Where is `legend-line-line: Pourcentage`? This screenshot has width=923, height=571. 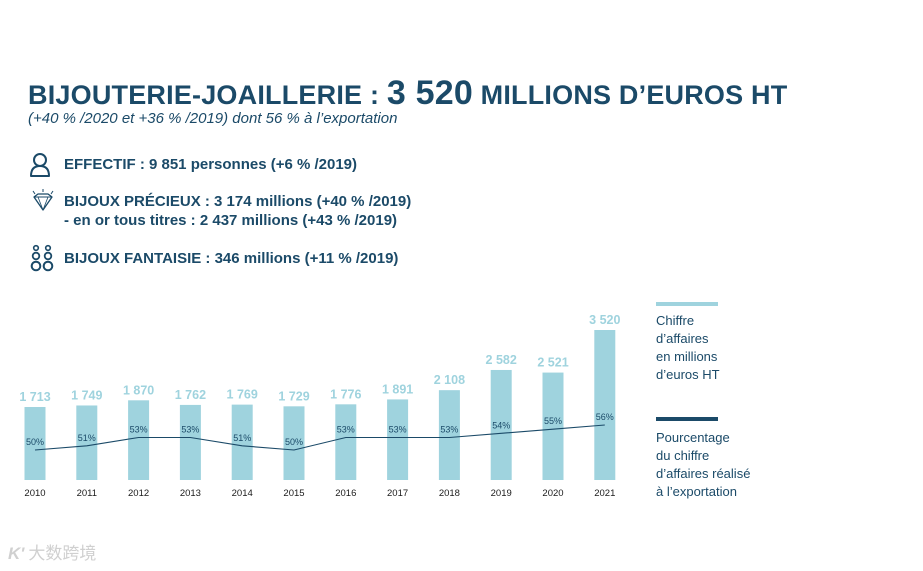 legend-line-line: Pourcentage is located at coordinates (693, 437).